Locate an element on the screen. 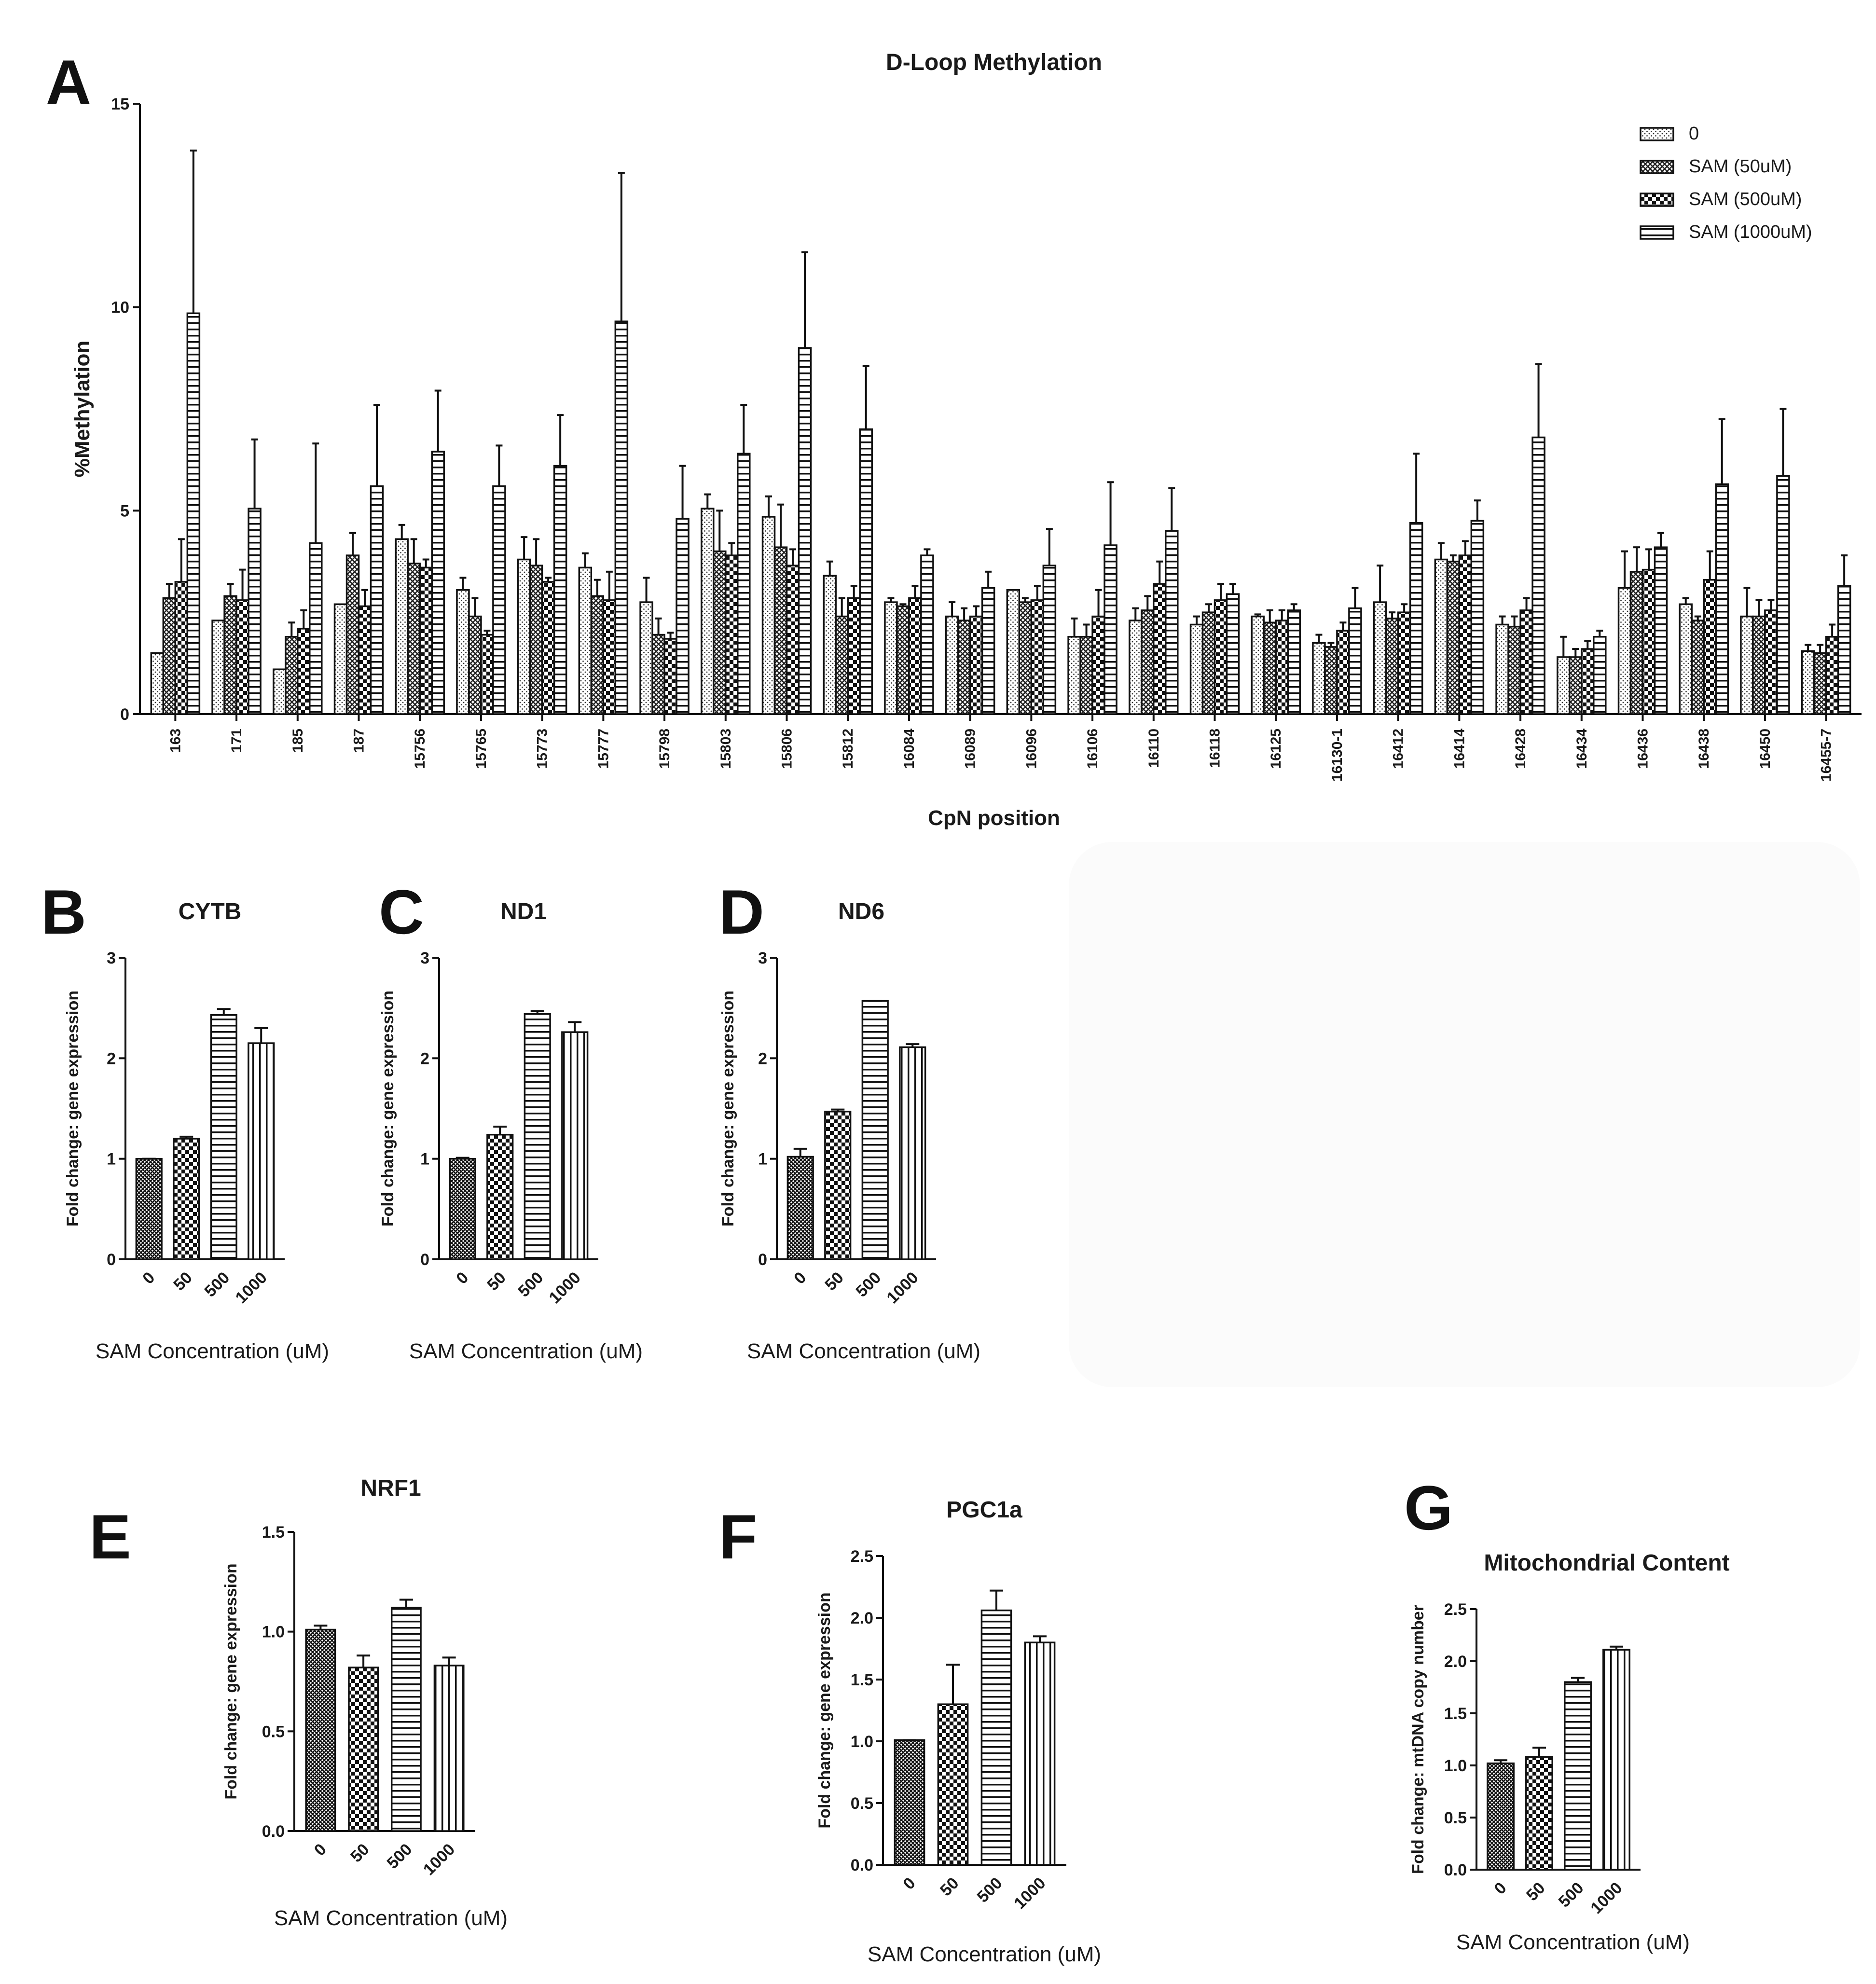 This screenshot has height=1984, width=1876. y-axis-label-c: Fold change: gene expression is located at coordinates (388, 1109).